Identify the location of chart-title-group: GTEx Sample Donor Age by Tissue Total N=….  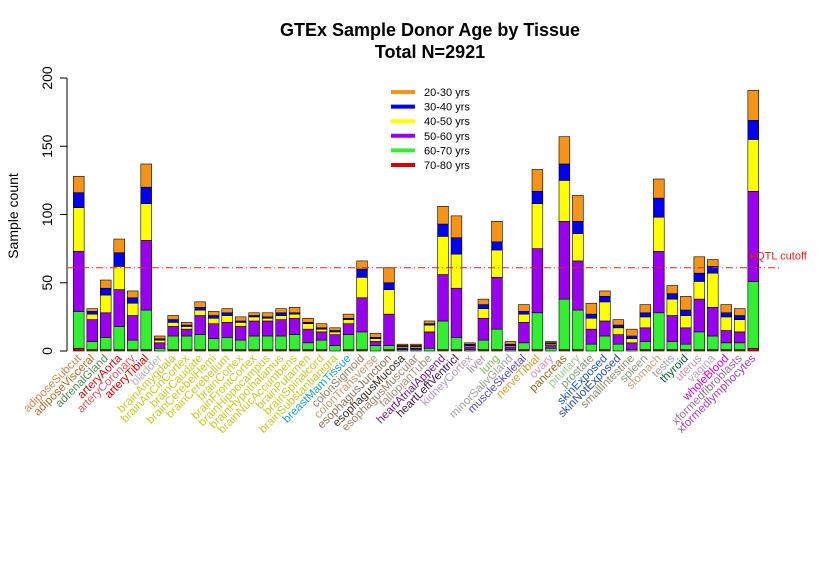
(430, 41).